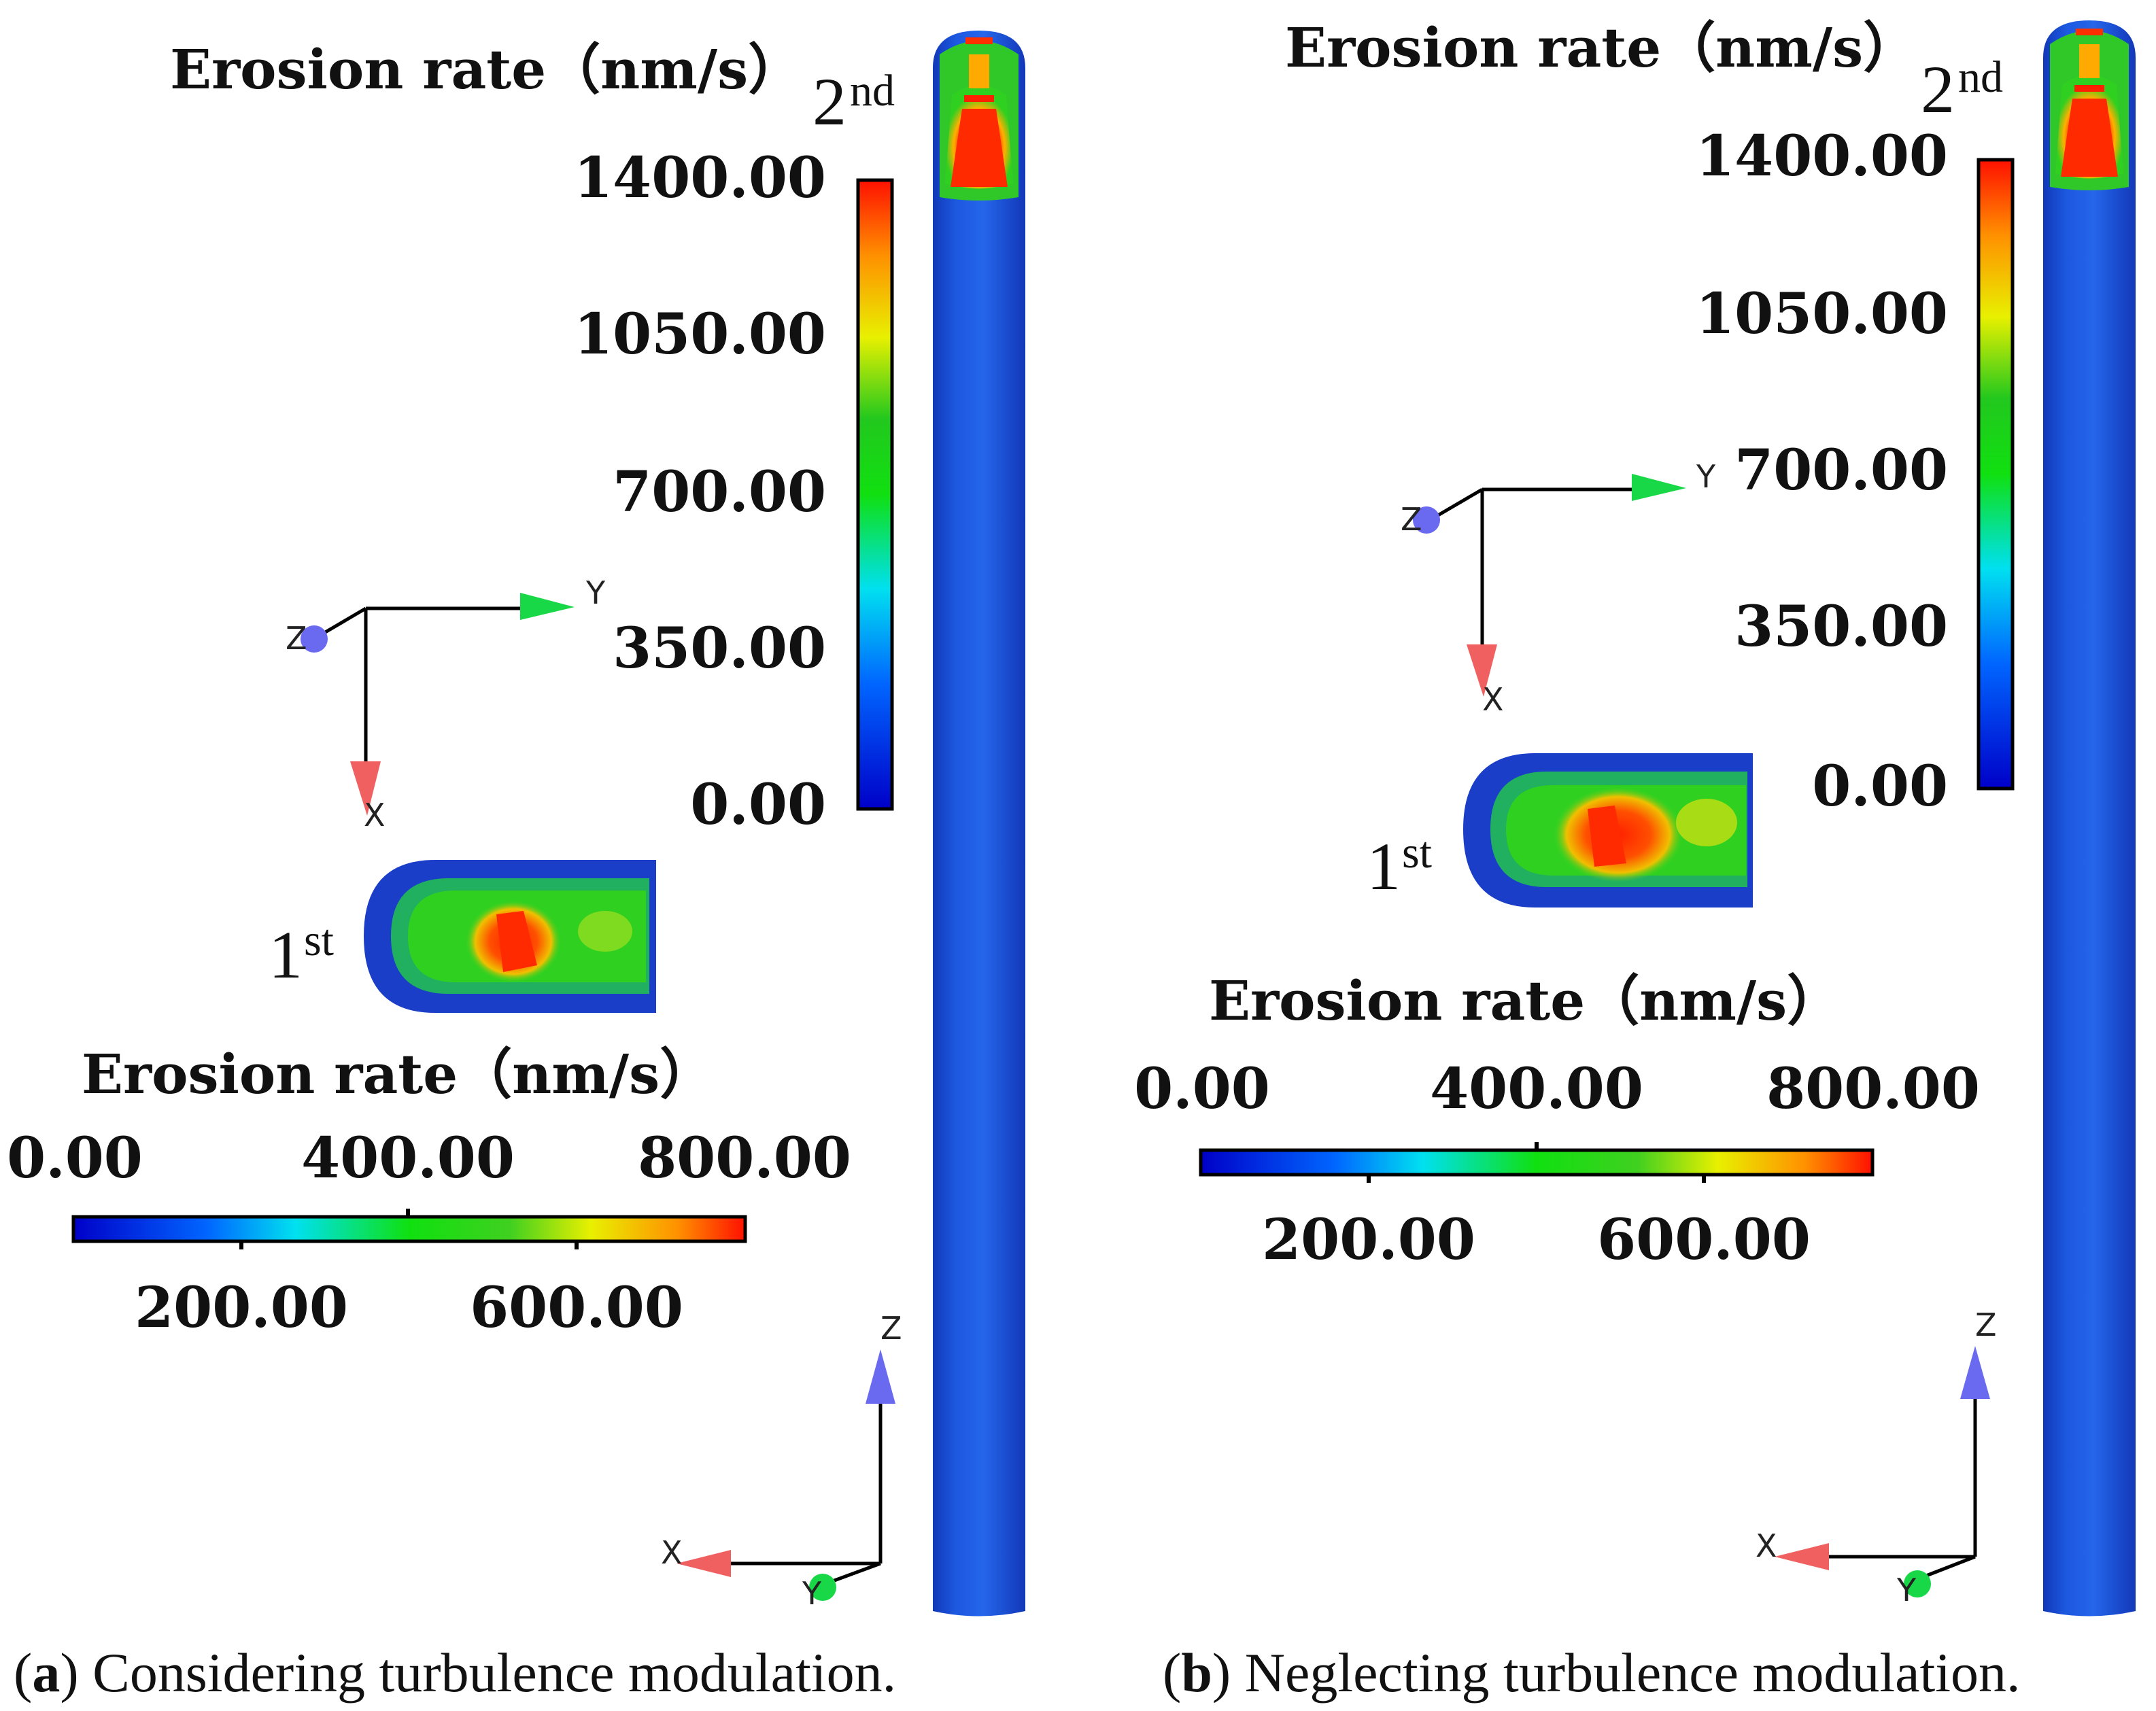 The image size is (2156, 1711). I want to click on first-elbow-label-b: 1 st, so click(1399, 866).